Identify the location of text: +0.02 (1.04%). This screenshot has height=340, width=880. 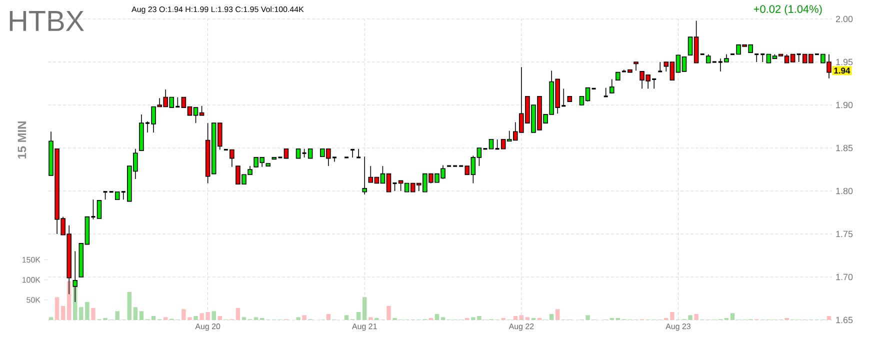
(788, 10).